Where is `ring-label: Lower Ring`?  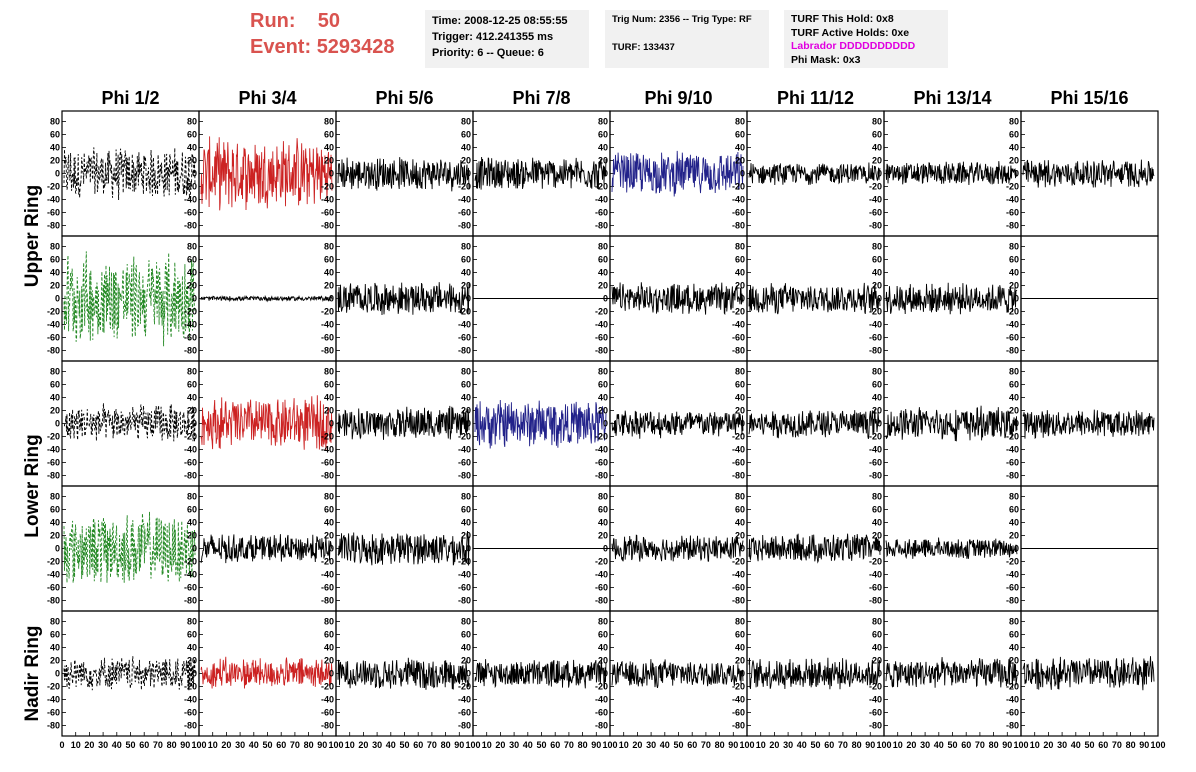 ring-label: Lower Ring is located at coordinates (32, 485).